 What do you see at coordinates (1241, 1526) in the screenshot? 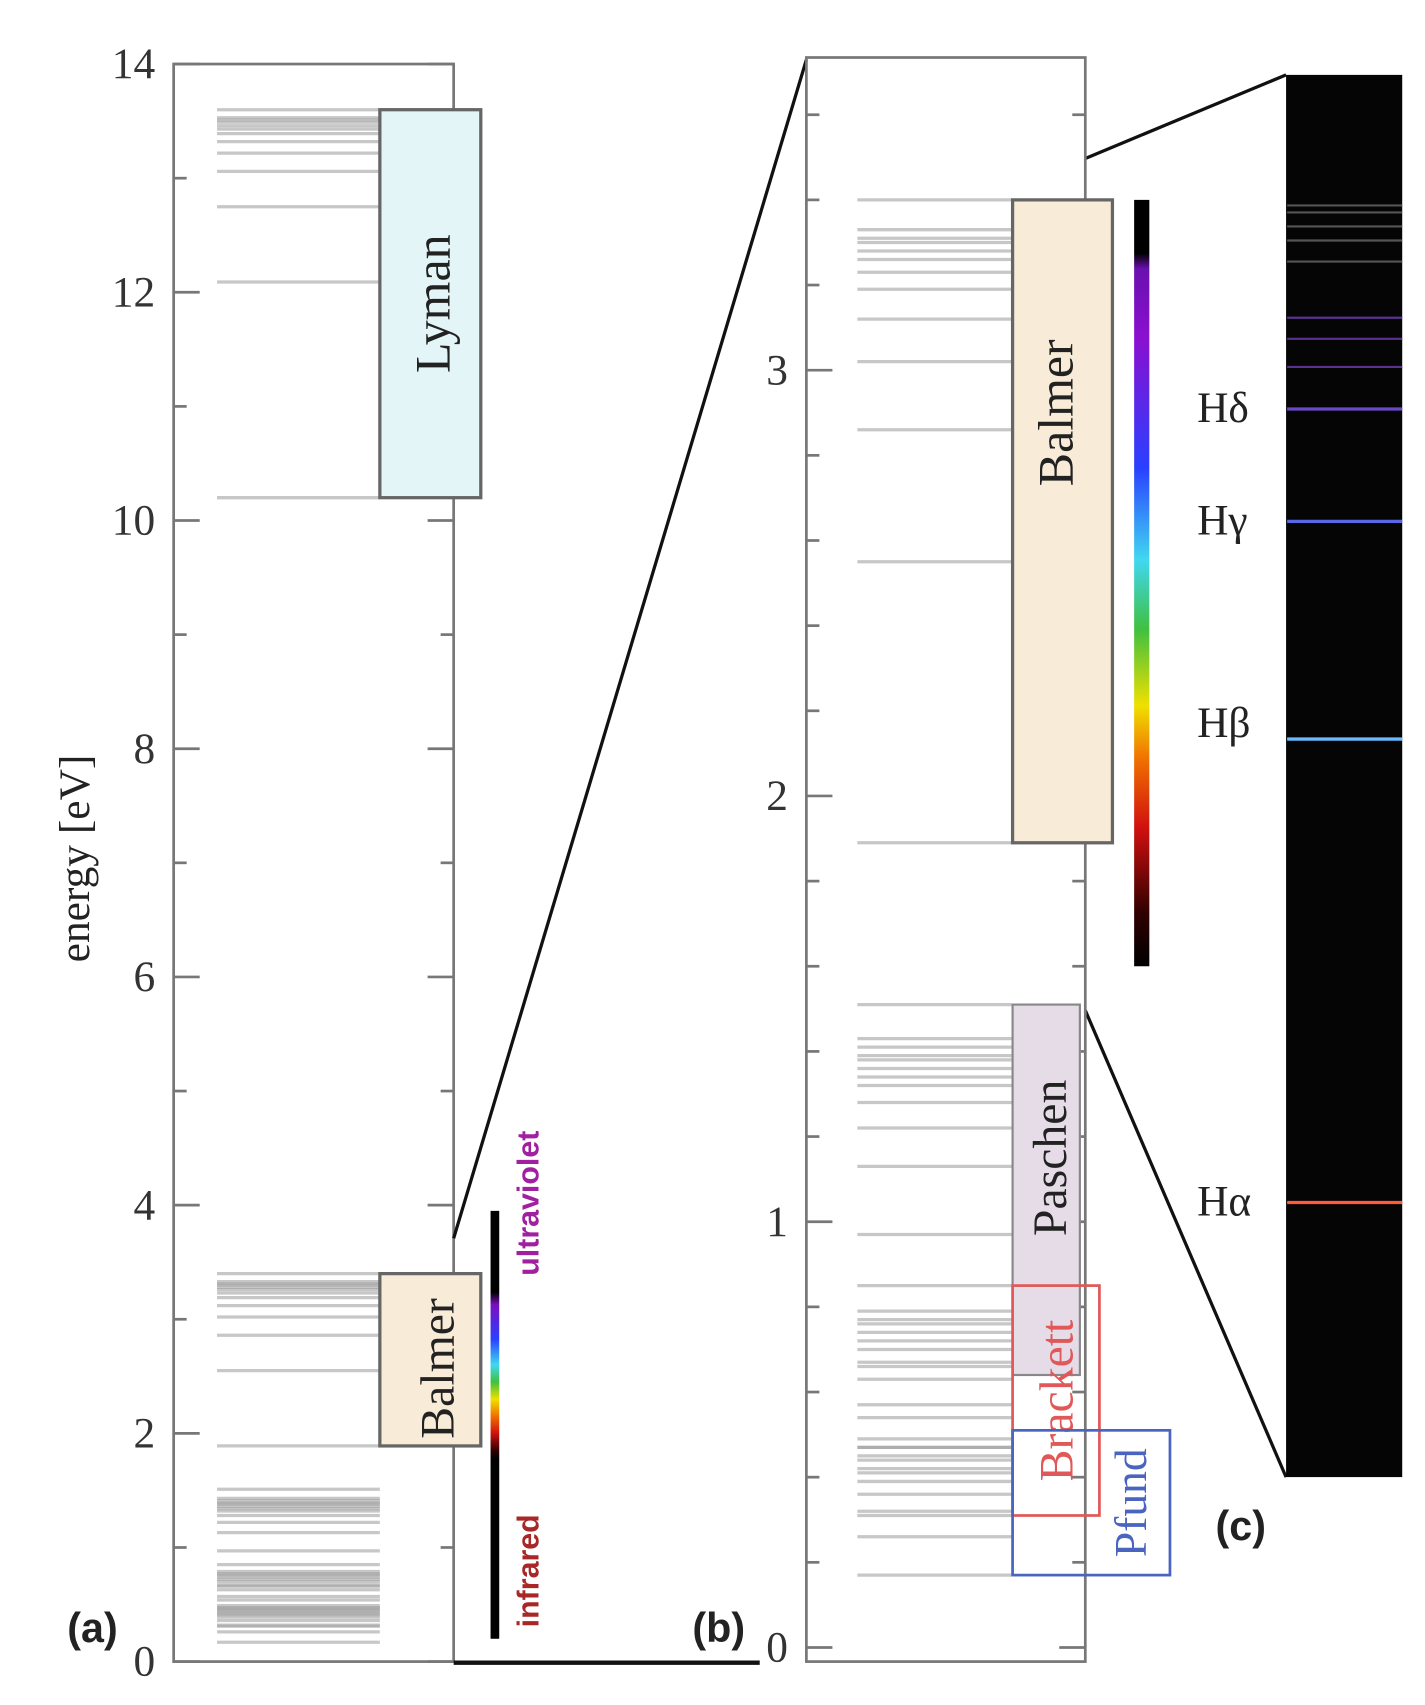
I see `panel-c-label: (c)` at bounding box center [1241, 1526].